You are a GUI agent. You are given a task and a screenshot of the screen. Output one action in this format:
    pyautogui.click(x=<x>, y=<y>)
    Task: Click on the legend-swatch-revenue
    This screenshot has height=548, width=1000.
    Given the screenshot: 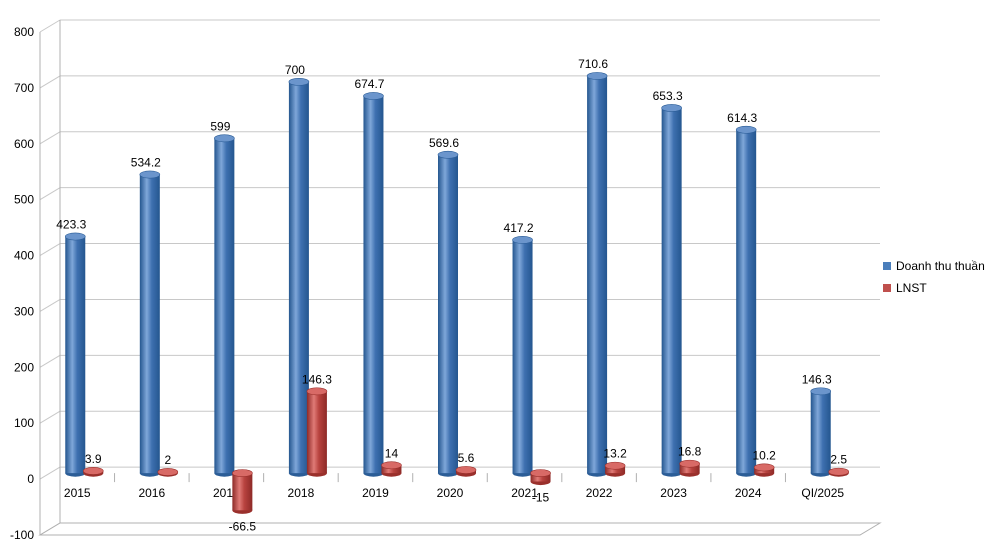 What is the action you would take?
    pyautogui.click(x=887, y=266)
    